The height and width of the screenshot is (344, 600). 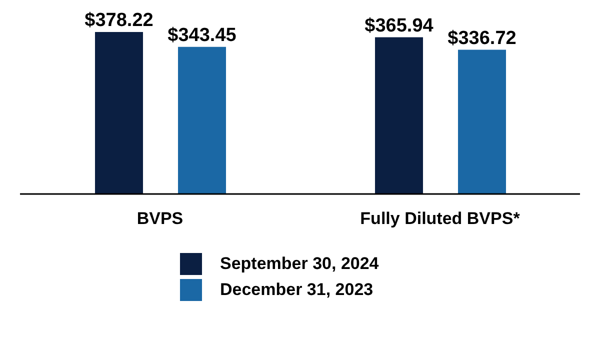 I want to click on legend-label: December 31, 2023, so click(x=297, y=290).